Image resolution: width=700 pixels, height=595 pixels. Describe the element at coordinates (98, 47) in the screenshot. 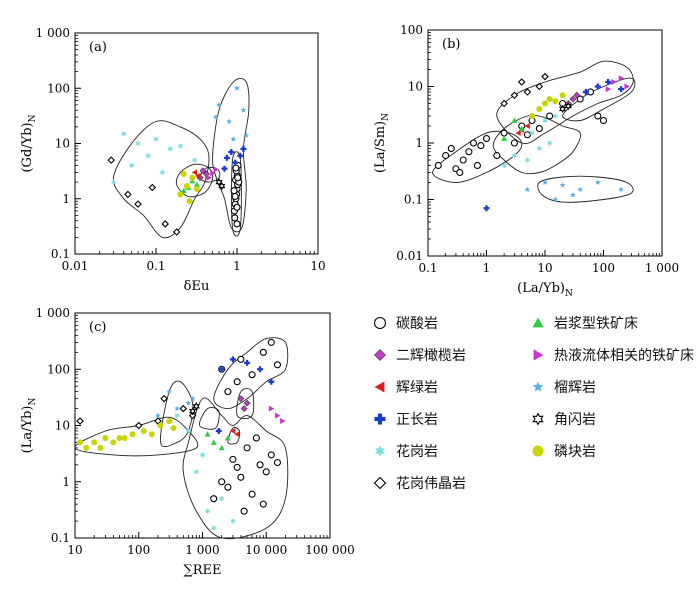

I see `panel-label: (a)` at that location.